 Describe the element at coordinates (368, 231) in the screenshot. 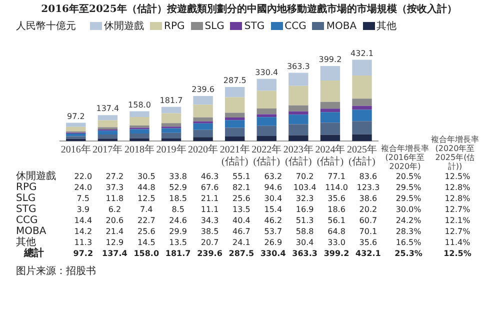

I see `data-label: 70.1` at that location.